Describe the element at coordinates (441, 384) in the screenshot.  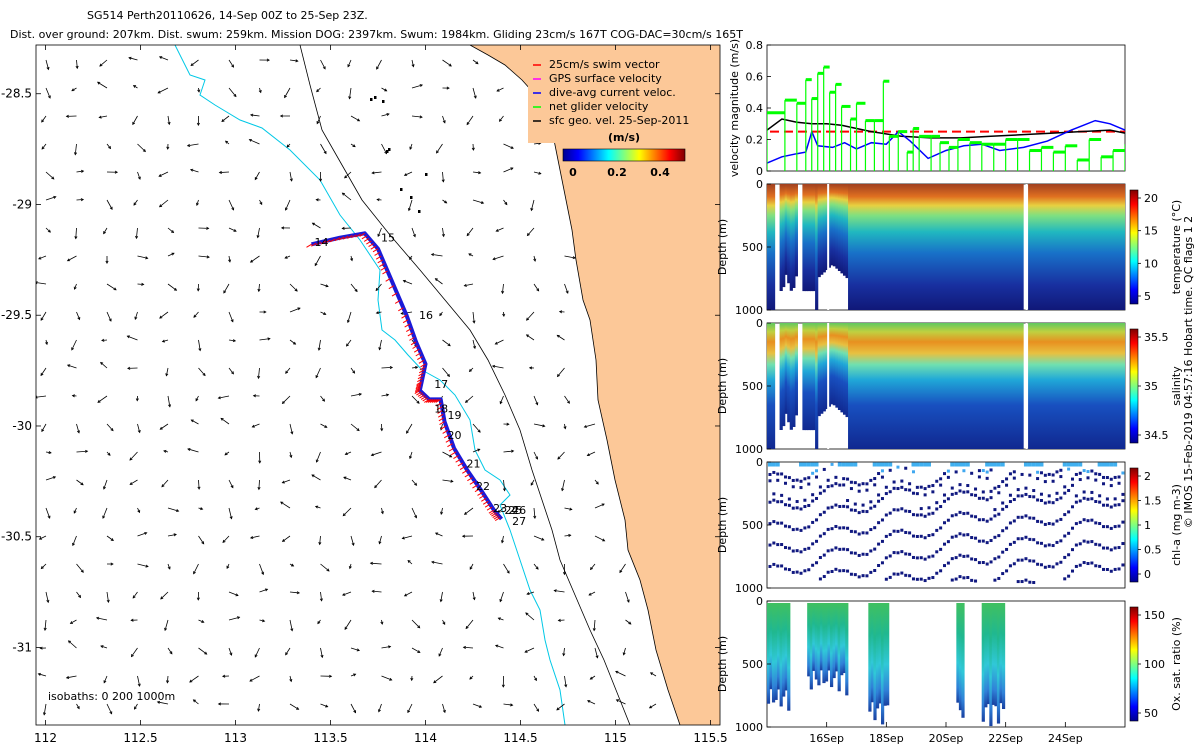
I see `day-label: 17` at that location.